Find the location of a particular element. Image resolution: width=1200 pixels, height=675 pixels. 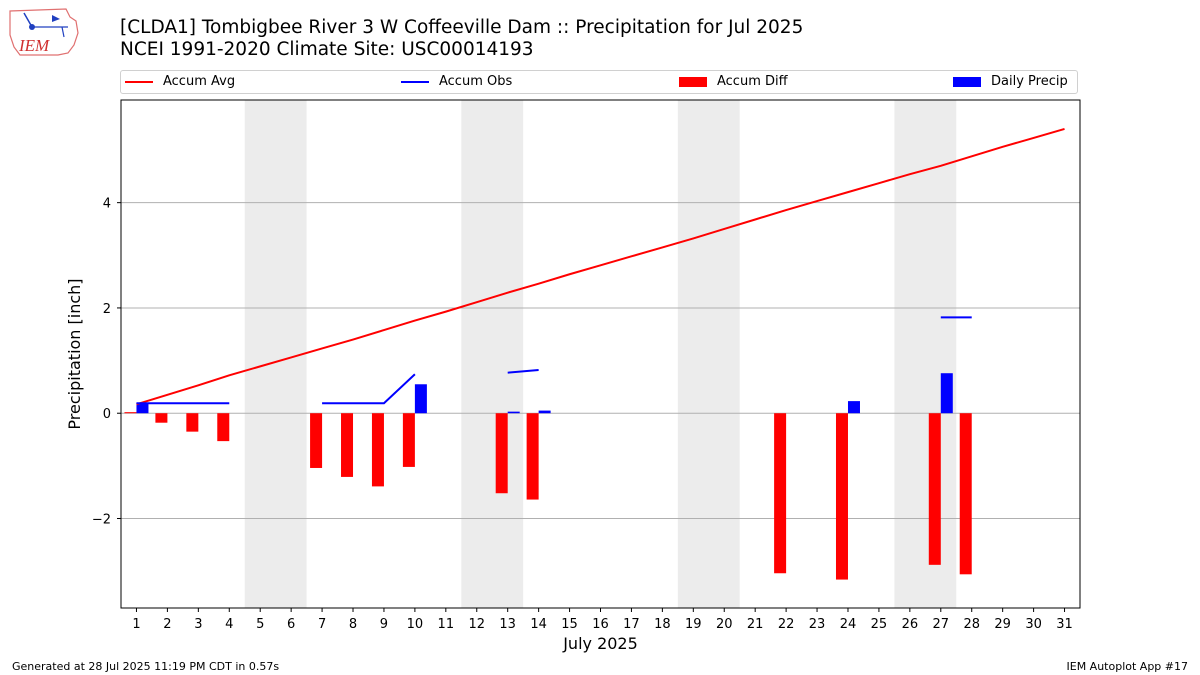

legend-item-accum-obs: Accum Obs is located at coordinates (456, 81).